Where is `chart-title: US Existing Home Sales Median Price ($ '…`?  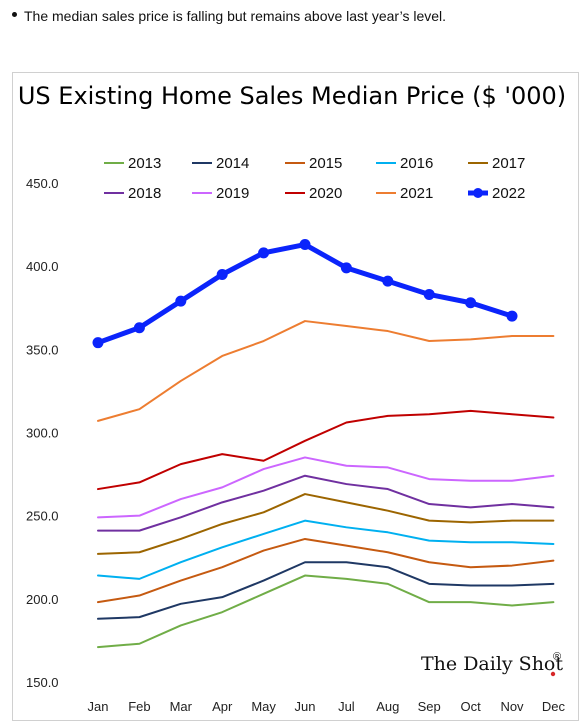 chart-title: US Existing Home Sales Median Price ($ '… is located at coordinates (292, 96).